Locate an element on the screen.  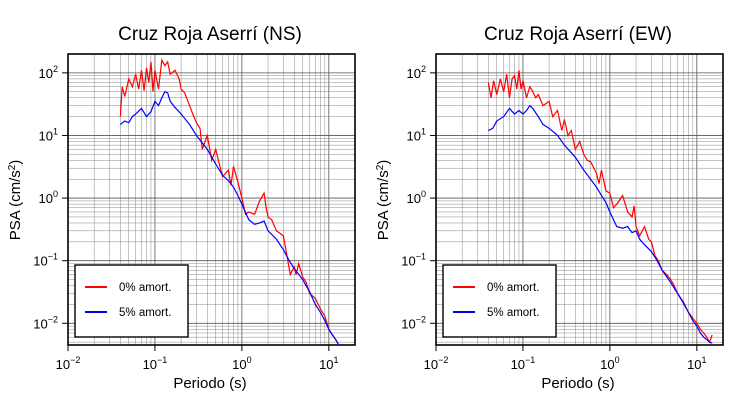
chart-title: Cruz Roja Aserrí (EW) is located at coordinates (578, 34).